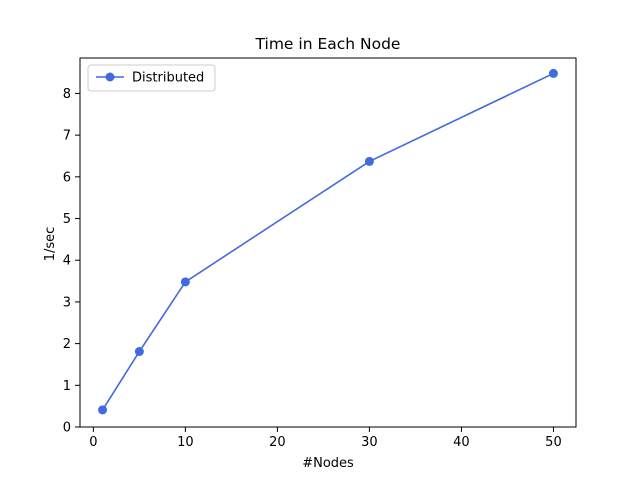  What do you see at coordinates (553, 442) in the screenshot?
I see `x-tick-label-5: 50` at bounding box center [553, 442].